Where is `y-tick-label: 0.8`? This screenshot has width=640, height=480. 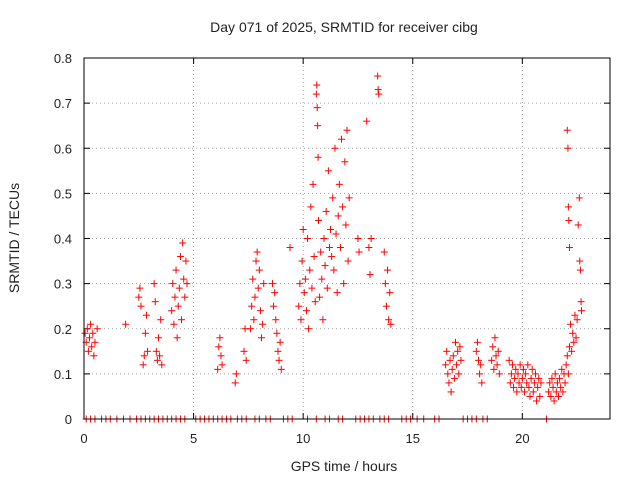 y-tick-label: 0.8 is located at coordinates (63, 58).